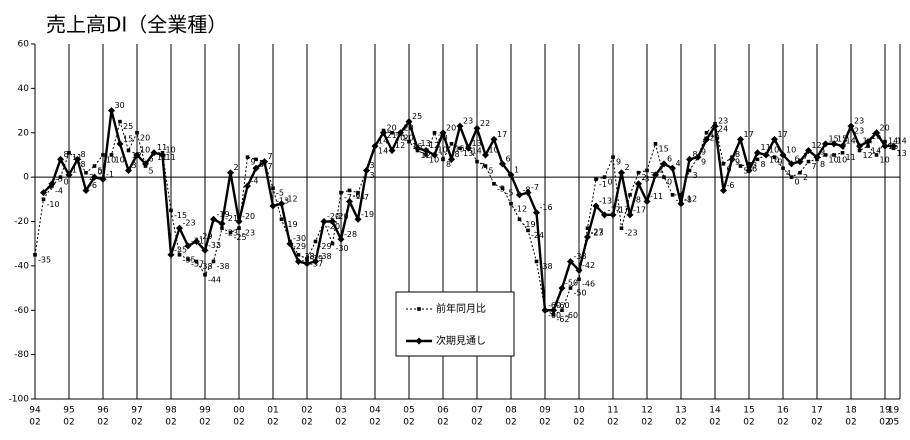 The height and width of the screenshot is (440, 910). I want to click on data-label: -12, so click(690, 198).